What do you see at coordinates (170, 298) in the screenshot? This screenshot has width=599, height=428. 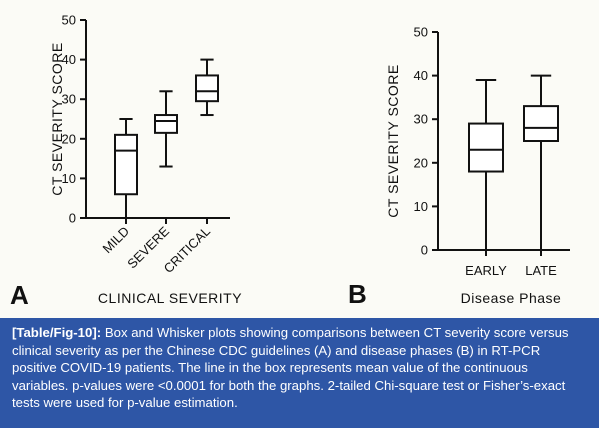 I see `panel-a-x-axis-title: CLINICAL SEVERITY` at bounding box center [170, 298].